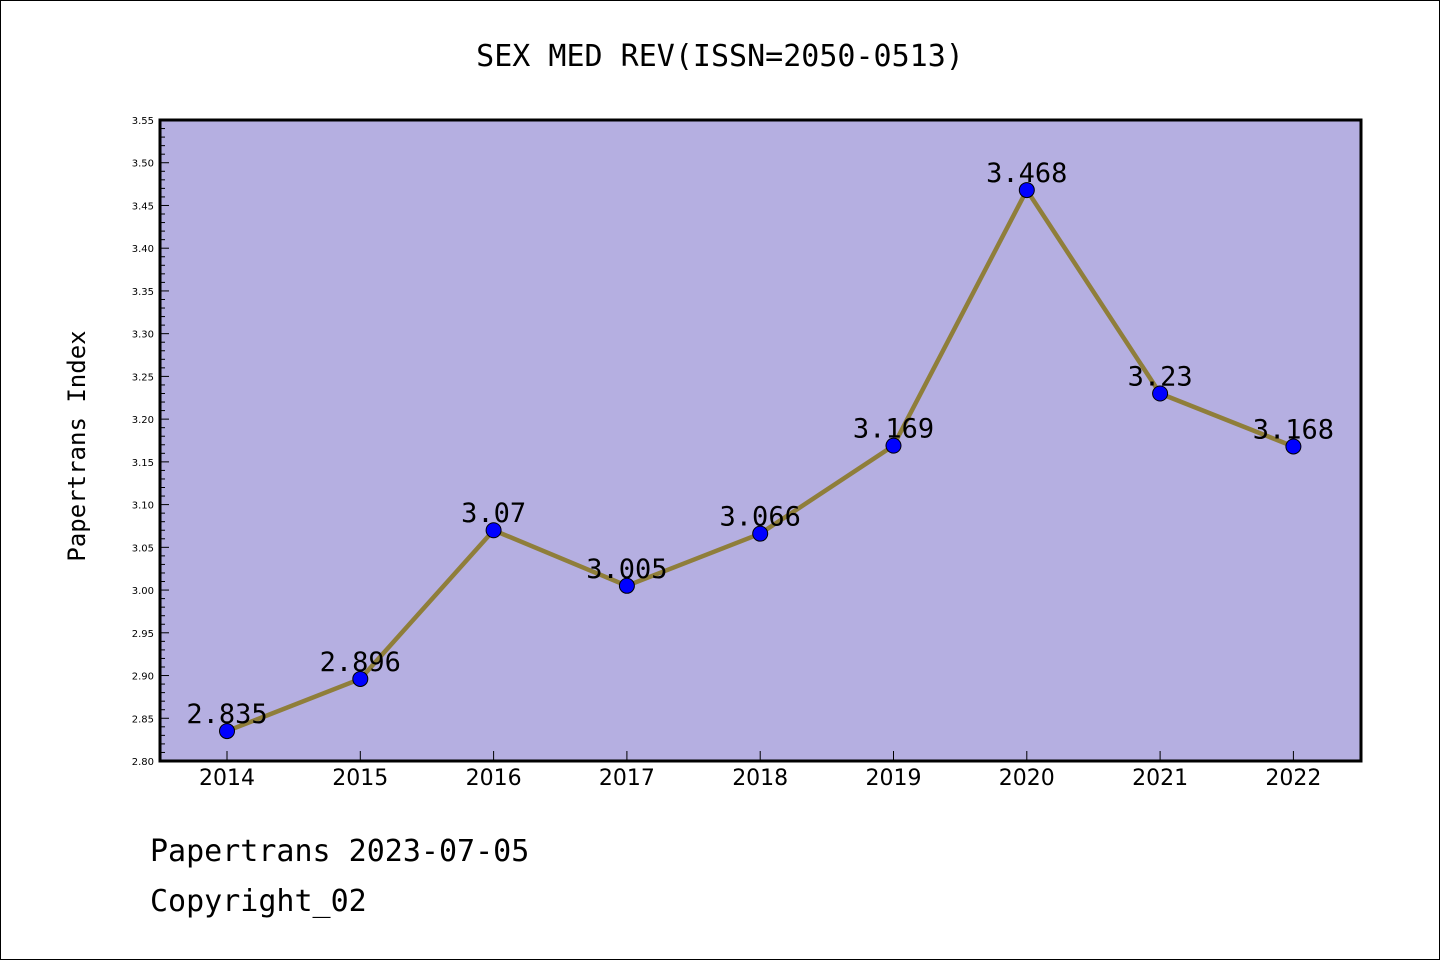 Image resolution: width=1440 pixels, height=960 pixels. I want to click on data-label: 3.07, so click(493, 513).